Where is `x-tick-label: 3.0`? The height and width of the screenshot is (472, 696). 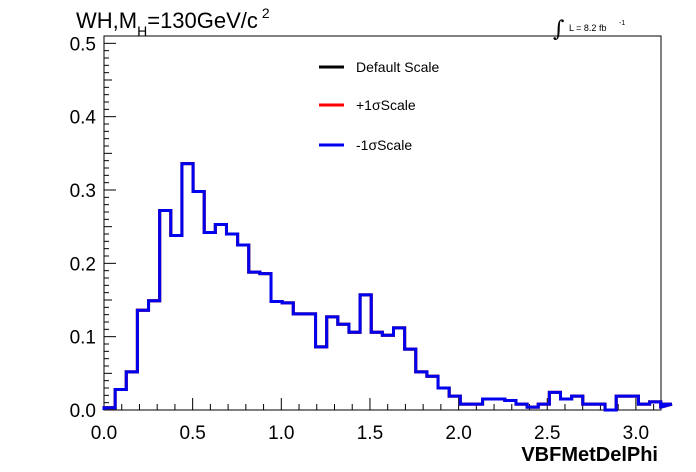 x-tick-label: 3.0 is located at coordinates (636, 433).